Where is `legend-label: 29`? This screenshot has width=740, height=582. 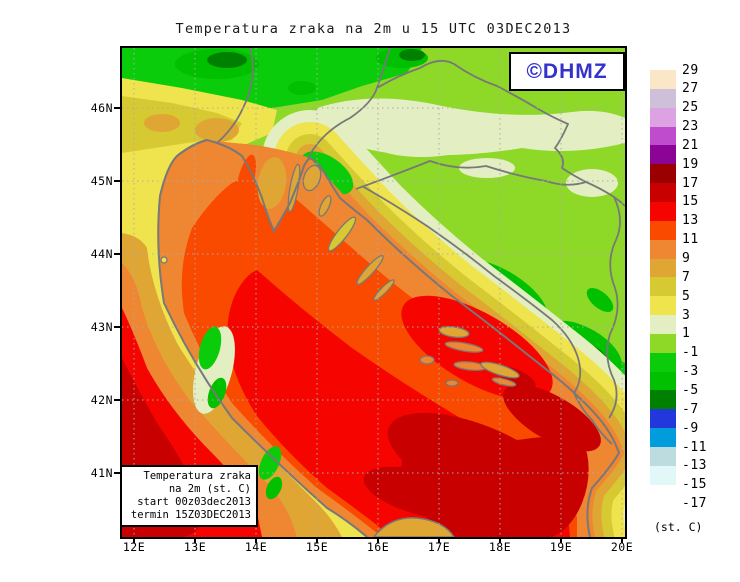 legend-label: 29 is located at coordinates (690, 70).